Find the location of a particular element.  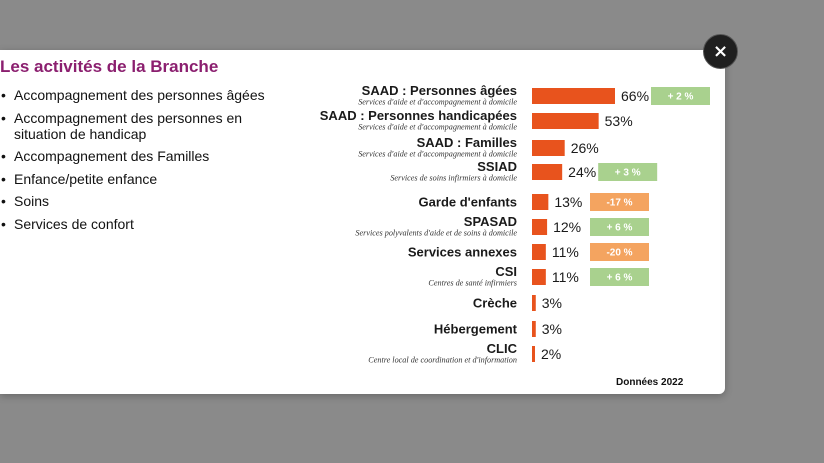

activity-item: Enfance/petite enfance is located at coordinates (145, 179).